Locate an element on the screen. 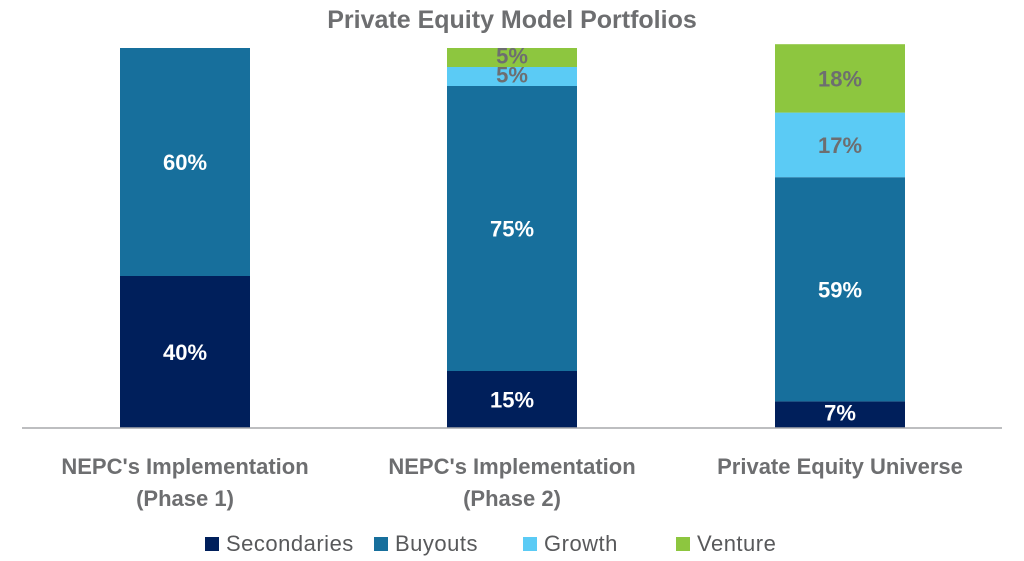 The height and width of the screenshot is (561, 1024). legend: Secondaries Buyouts Growth Venture is located at coordinates (490, 543).